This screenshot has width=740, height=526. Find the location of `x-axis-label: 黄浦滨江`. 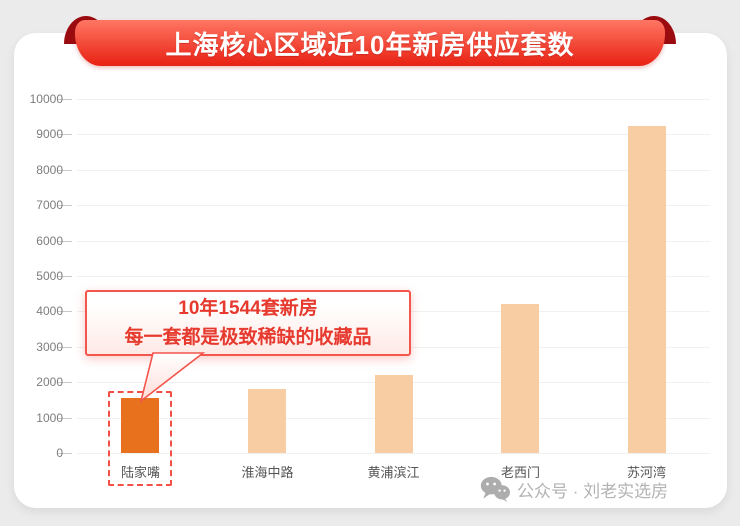

x-axis-label: 黄浦滨江 is located at coordinates (393, 472).